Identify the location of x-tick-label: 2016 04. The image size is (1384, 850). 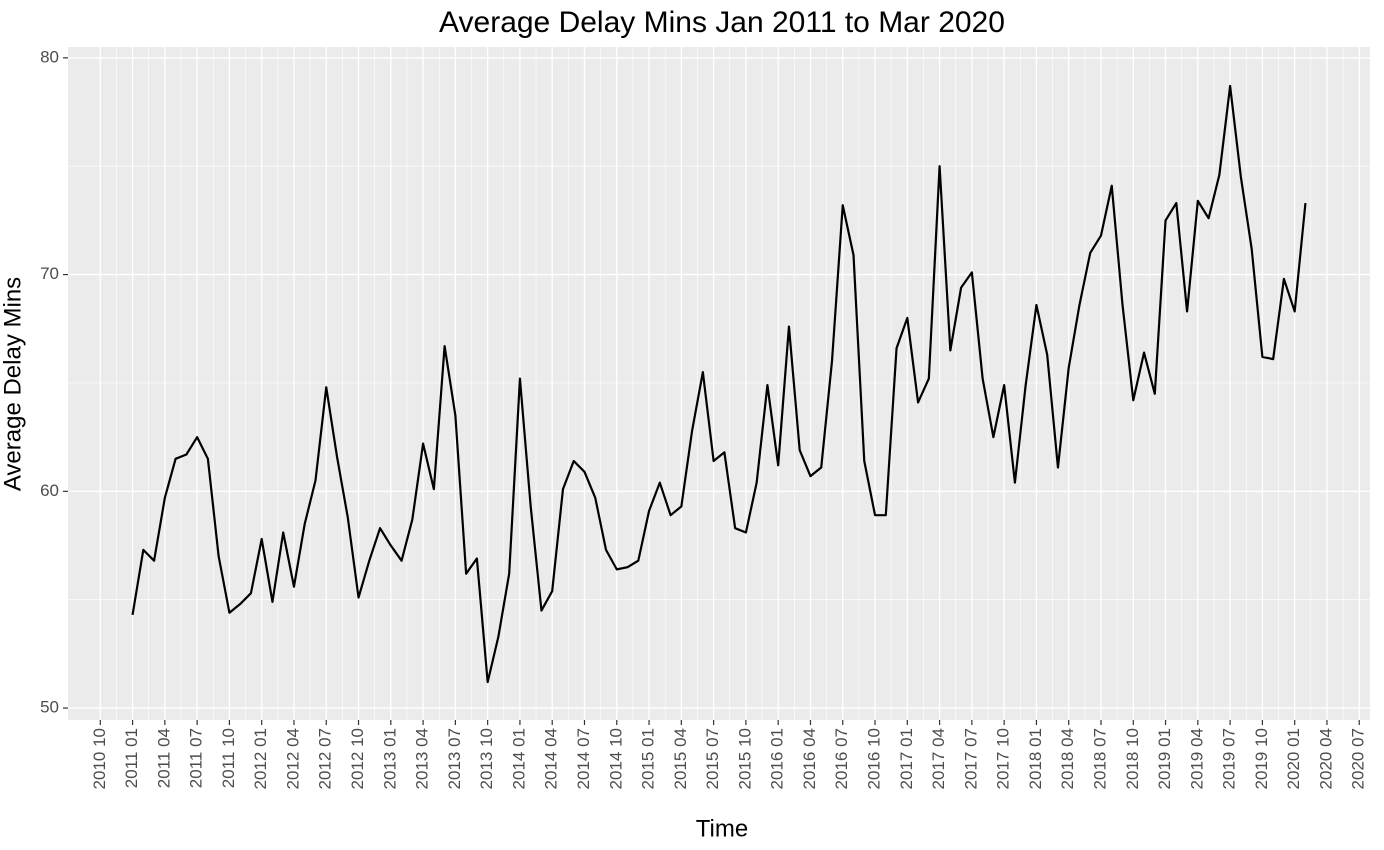
(809, 758).